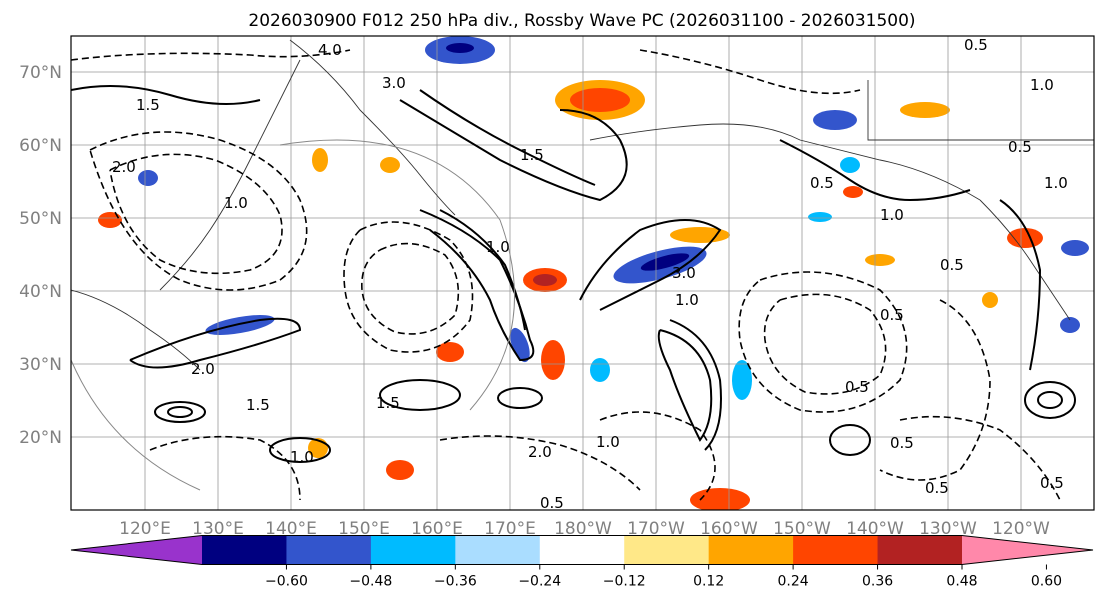 The width and height of the screenshot is (1105, 604). What do you see at coordinates (40, 292) in the screenshot?
I see `lat-label: 40°N` at bounding box center [40, 292].